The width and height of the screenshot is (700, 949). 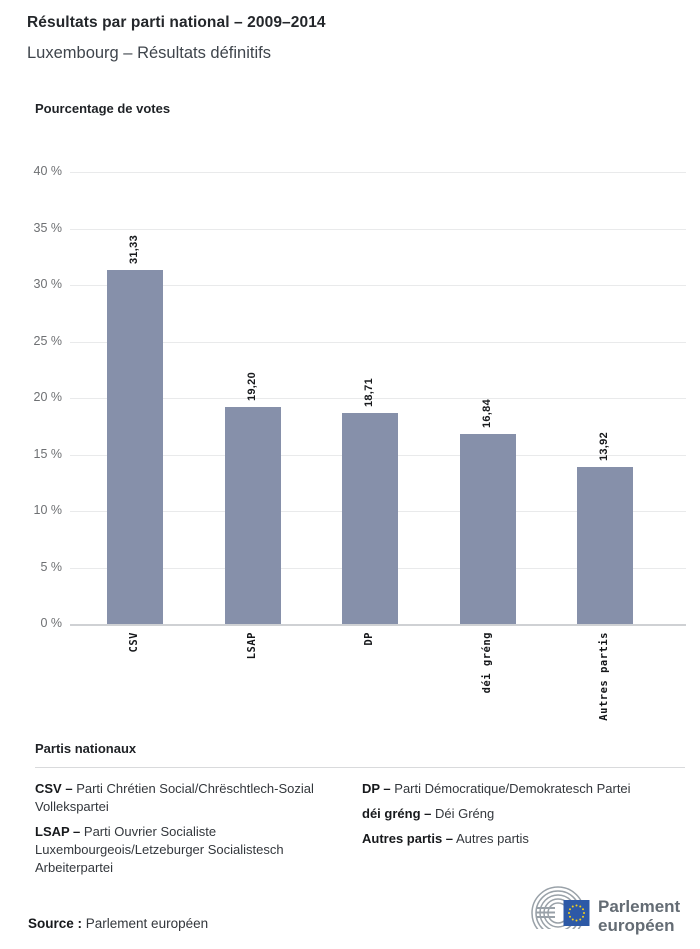 What do you see at coordinates (486, 413) in the screenshot?
I see `bar-value-label: 16,84` at bounding box center [486, 413].